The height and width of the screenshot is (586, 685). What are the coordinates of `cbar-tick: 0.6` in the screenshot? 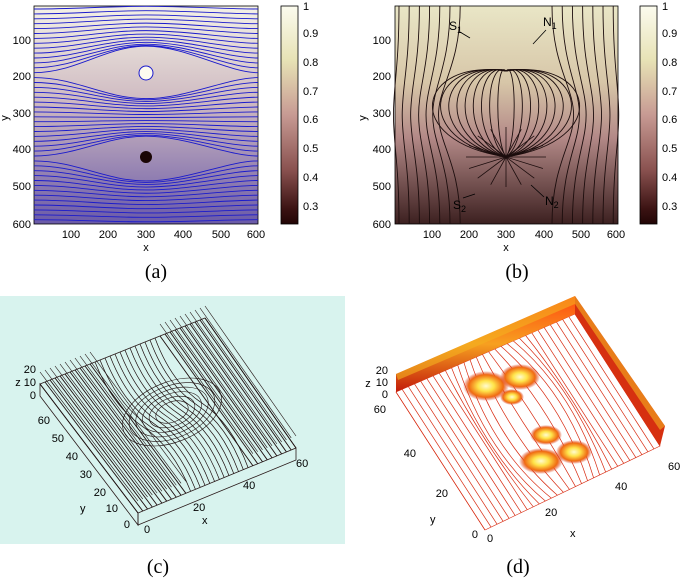 It's located at (669, 120).